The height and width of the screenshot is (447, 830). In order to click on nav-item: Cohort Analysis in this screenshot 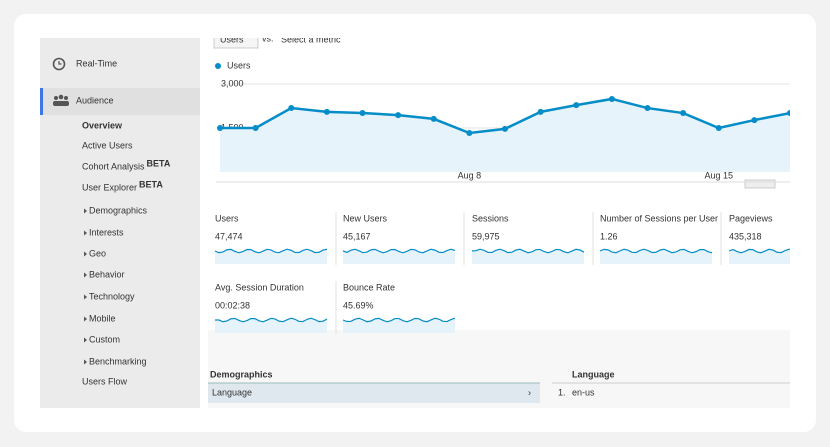, I will do `click(113, 166)`.